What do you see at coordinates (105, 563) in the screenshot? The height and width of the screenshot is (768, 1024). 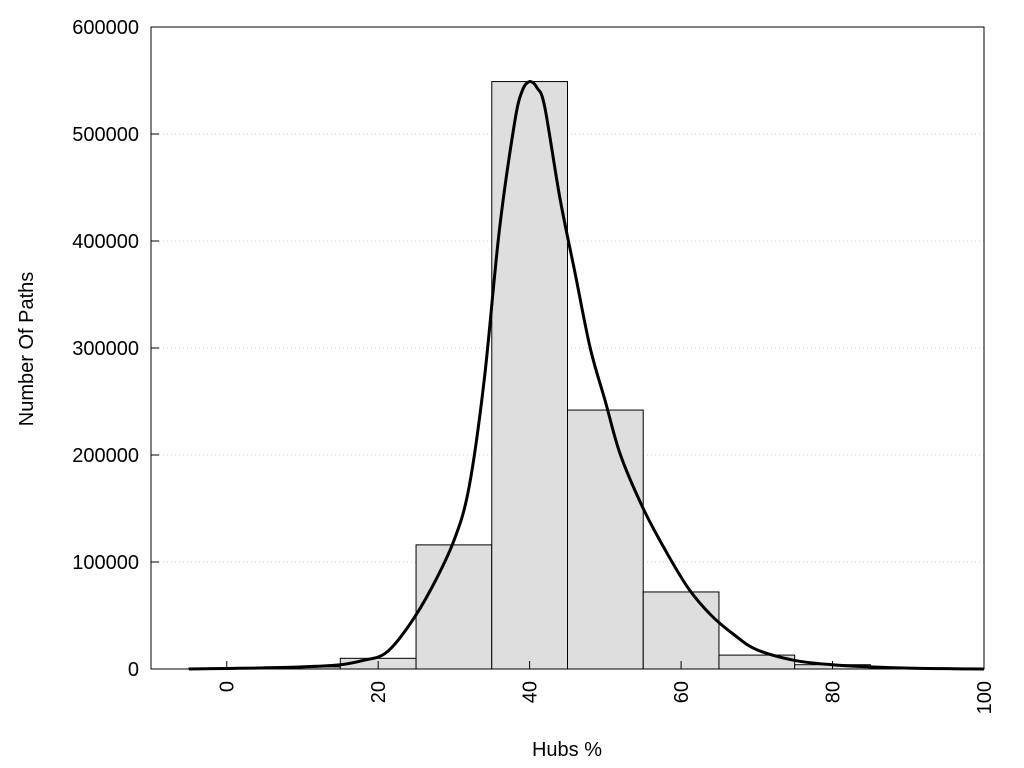 I see `y-tick-label: 100000` at bounding box center [105, 563].